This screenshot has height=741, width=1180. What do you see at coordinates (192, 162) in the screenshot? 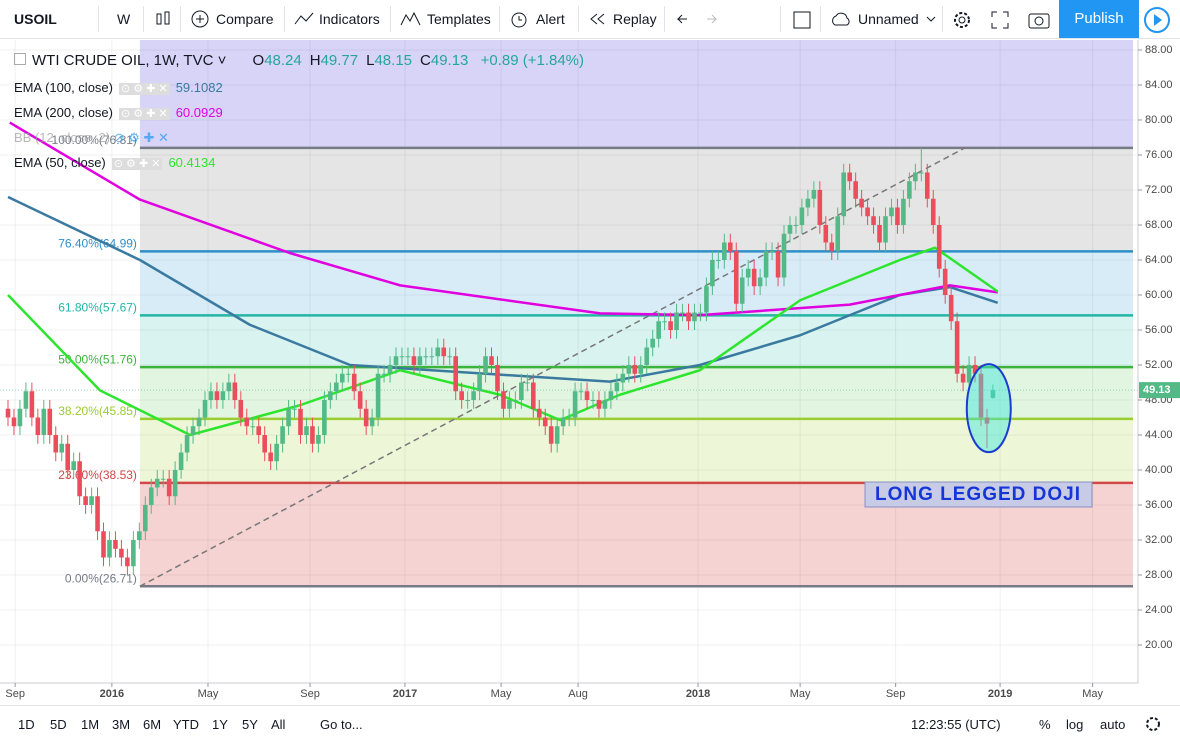
I see `indicator-value: 60.4134` at bounding box center [192, 162].